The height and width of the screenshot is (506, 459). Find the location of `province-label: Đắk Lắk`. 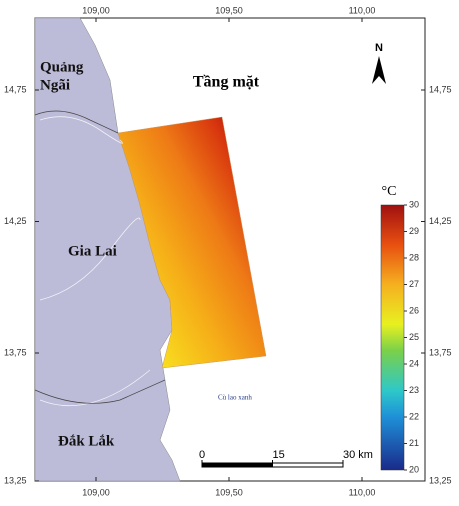

province-label: Đắk Lắk is located at coordinates (86, 441).